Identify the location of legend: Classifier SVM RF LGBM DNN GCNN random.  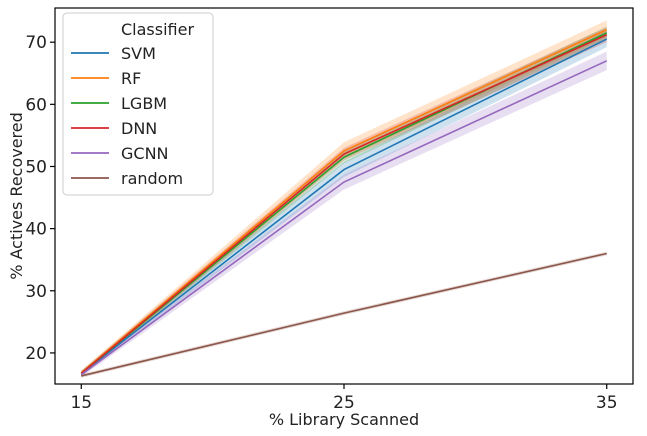
(138, 104).